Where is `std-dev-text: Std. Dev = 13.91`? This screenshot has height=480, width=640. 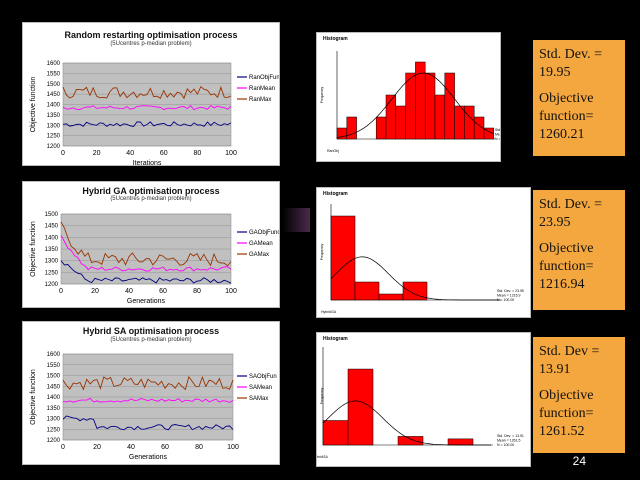
std-dev-text: Std. Dev = 13.91 is located at coordinates (569, 360).